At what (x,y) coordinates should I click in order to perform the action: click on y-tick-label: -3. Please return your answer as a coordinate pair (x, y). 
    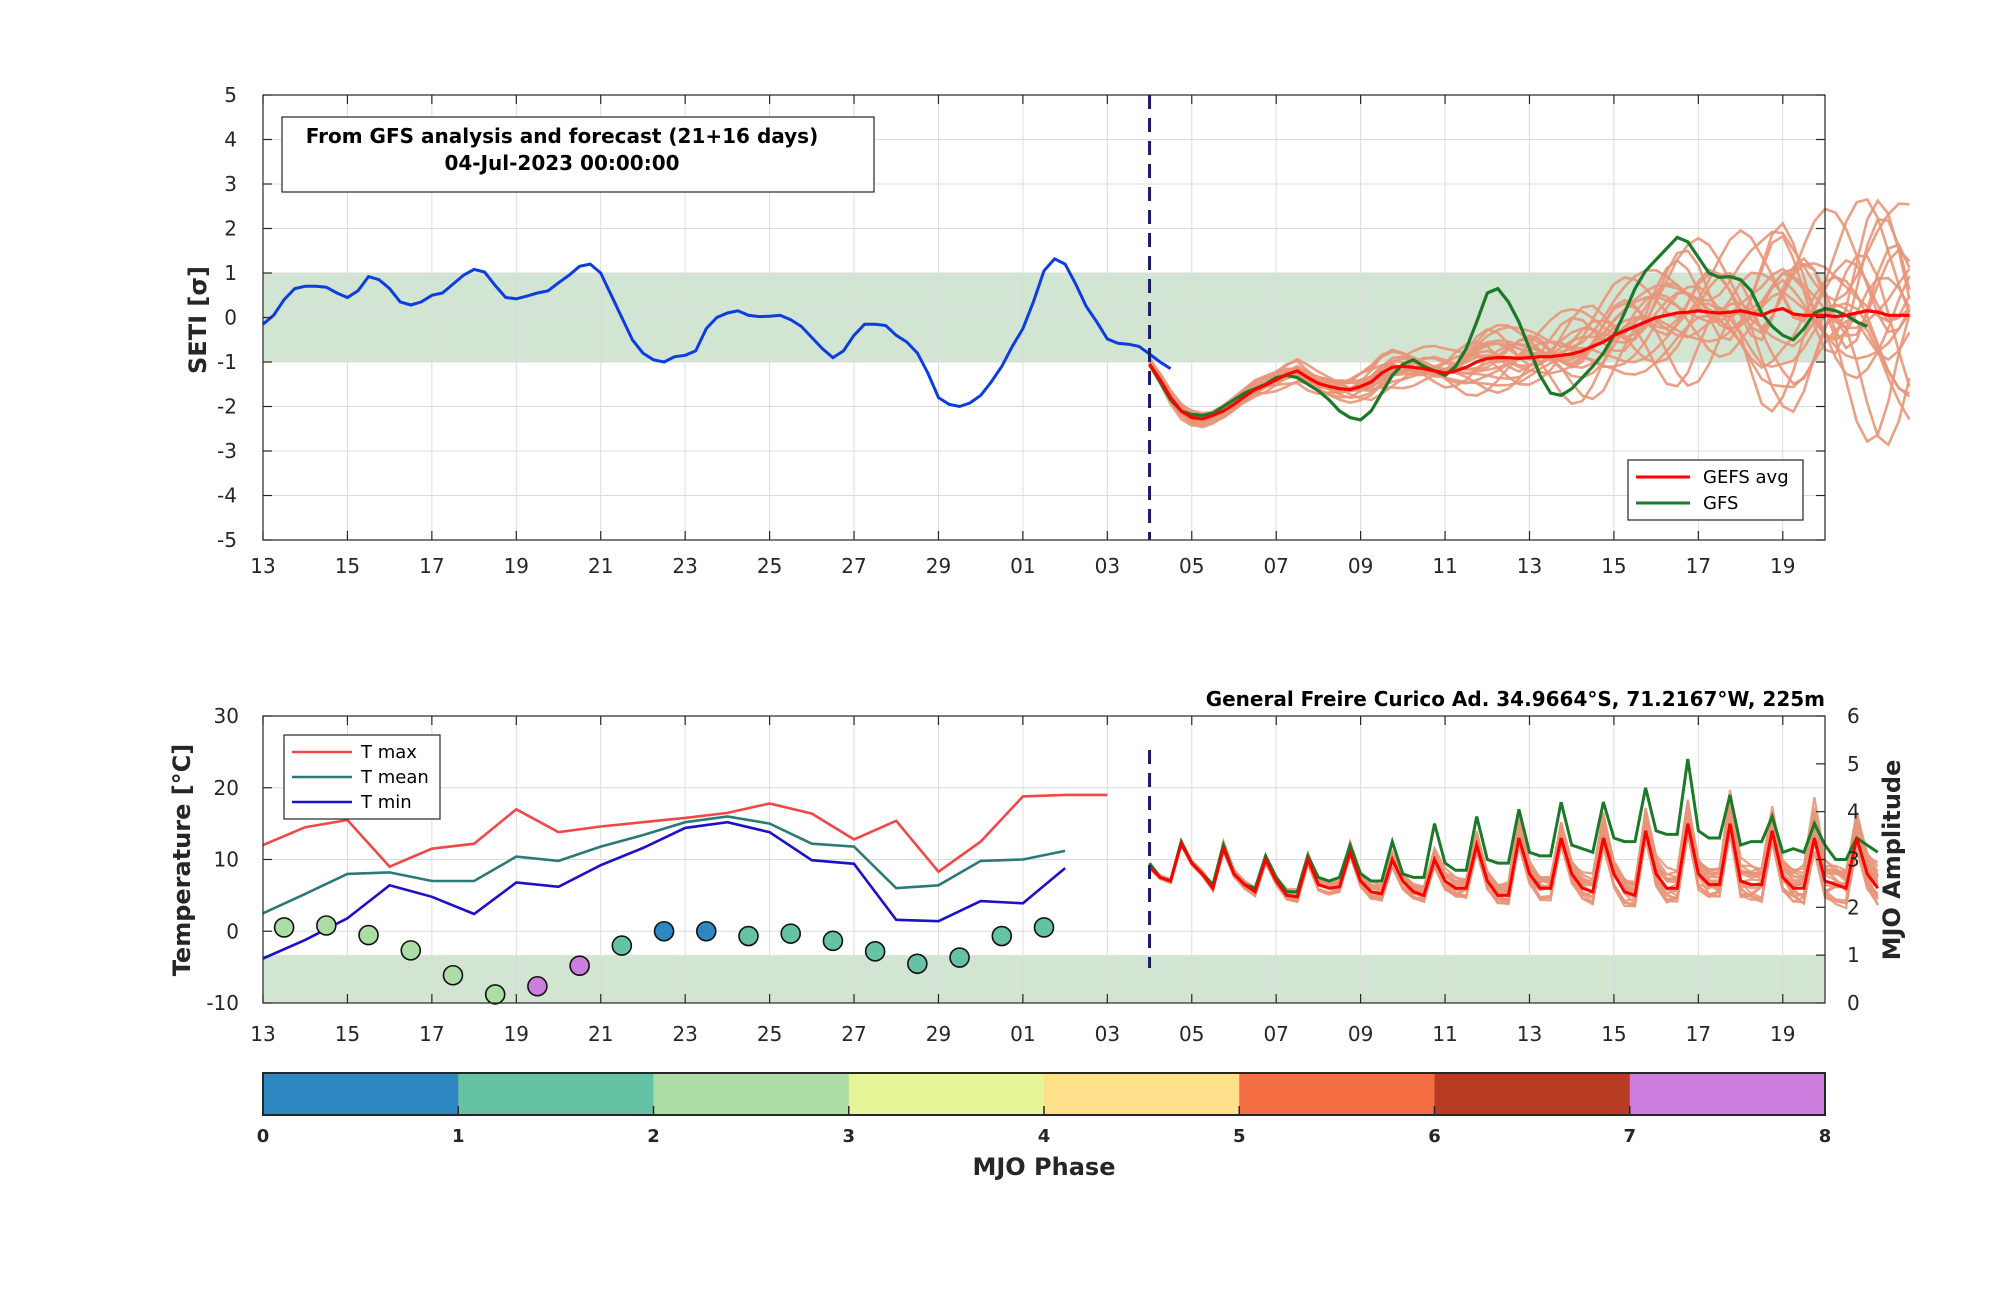
    Looking at the image, I should click on (227, 451).